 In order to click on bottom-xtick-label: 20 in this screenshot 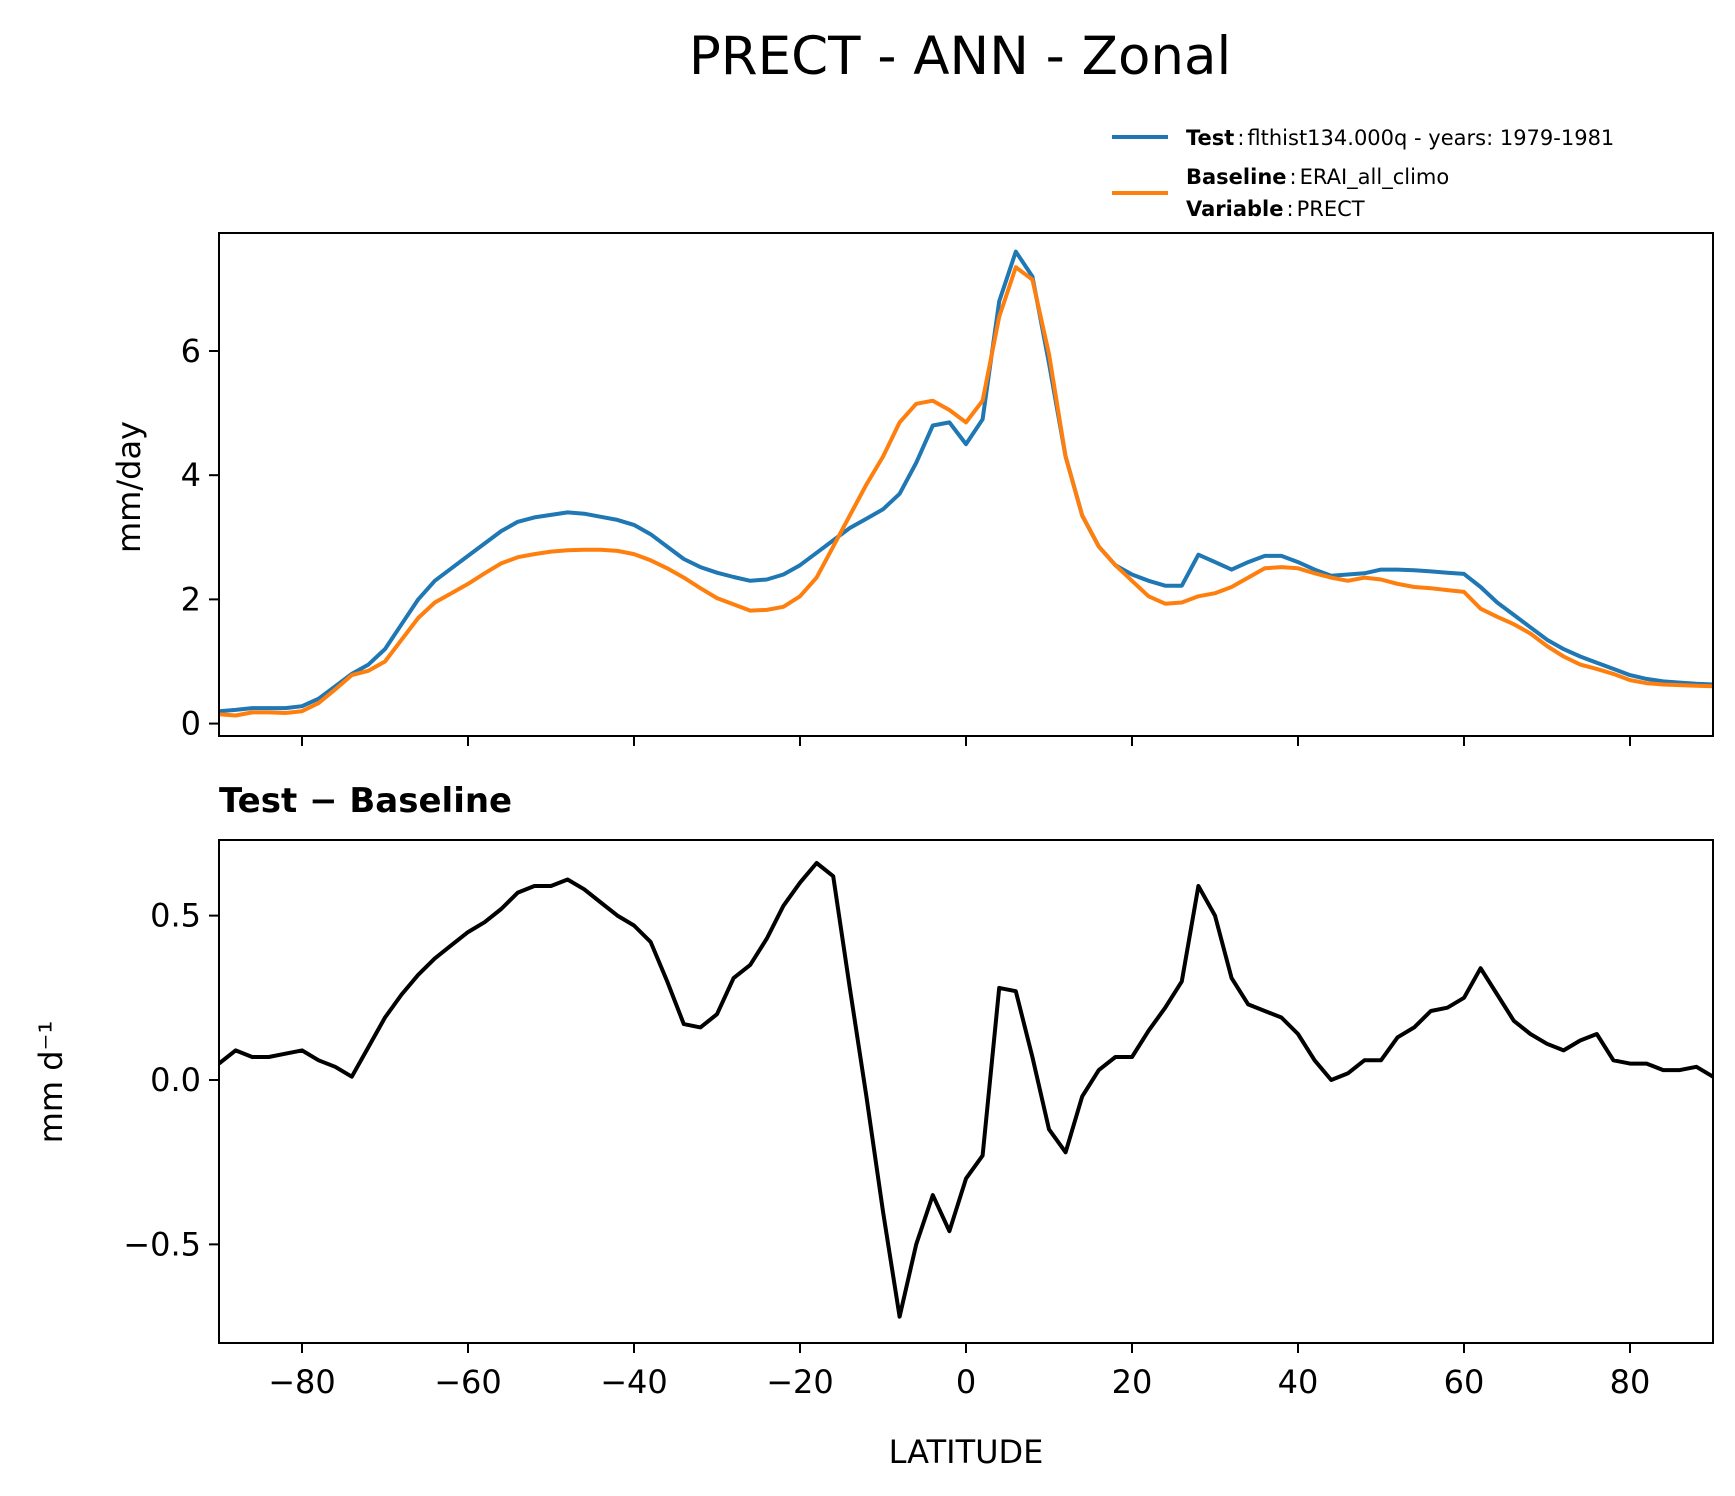, I will do `click(1132, 1382)`.